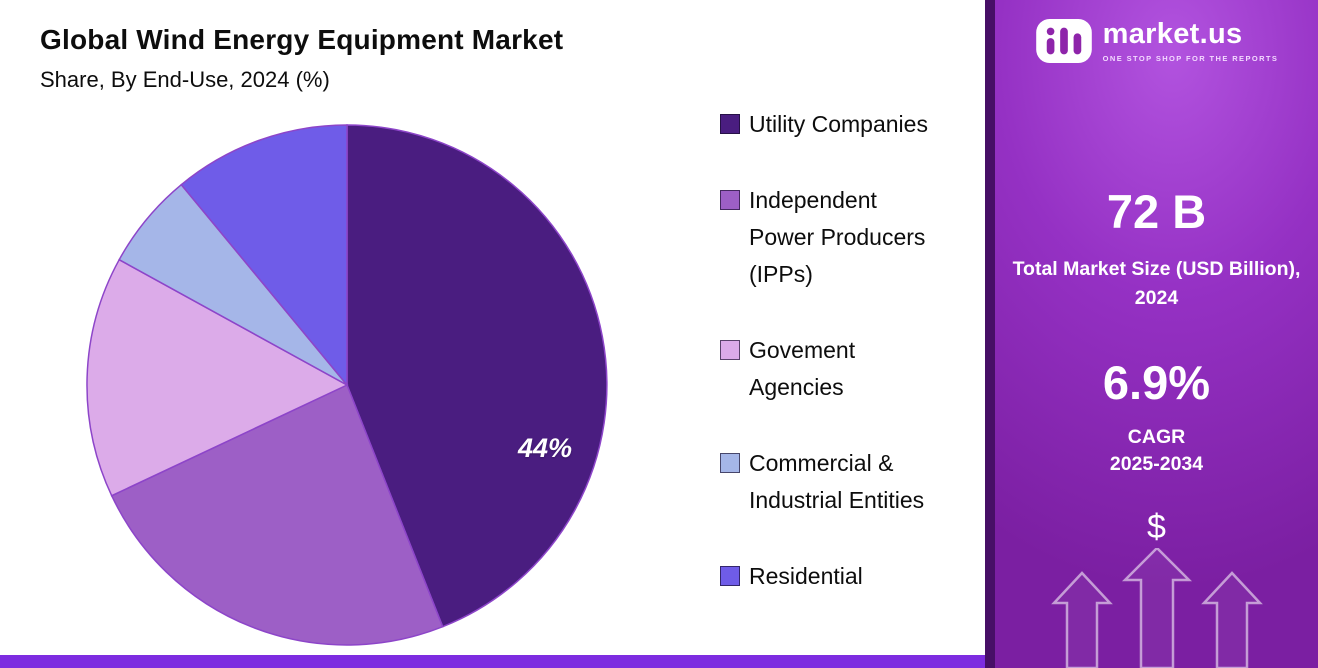 The width and height of the screenshot is (1318, 668). I want to click on marketus-logo-icon, so click(1063, 41).